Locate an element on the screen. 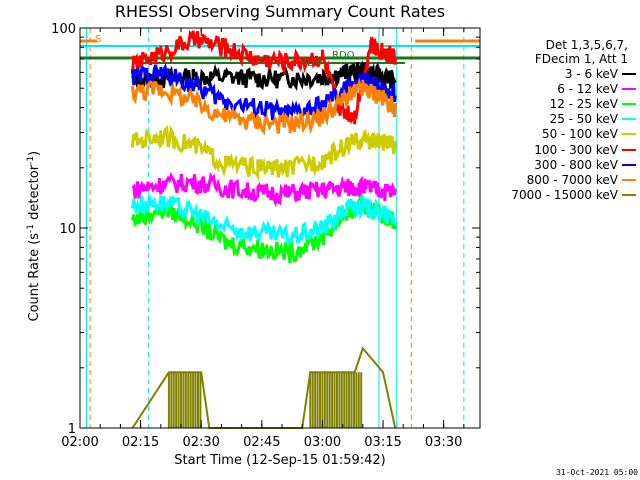  legend-label: 50 - 100 keV is located at coordinates (579, 134).